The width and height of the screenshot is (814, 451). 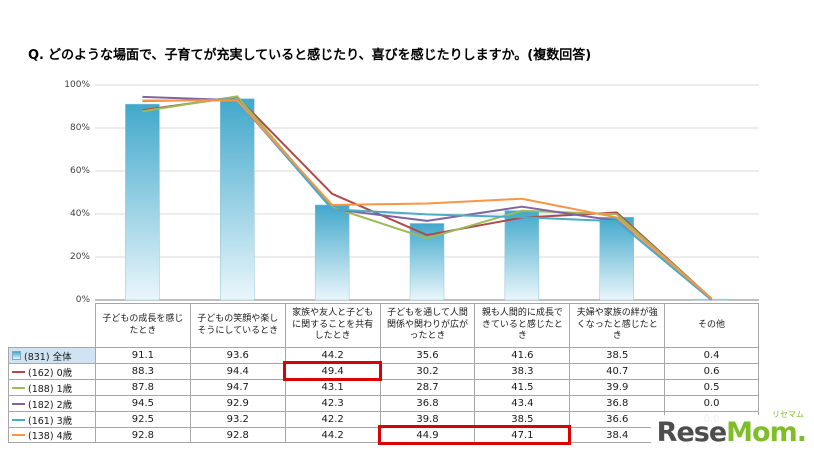 What do you see at coordinates (427, 325) in the screenshot?
I see `category-header: 子どもを通して人間関係や関わりが広がったとき` at bounding box center [427, 325].